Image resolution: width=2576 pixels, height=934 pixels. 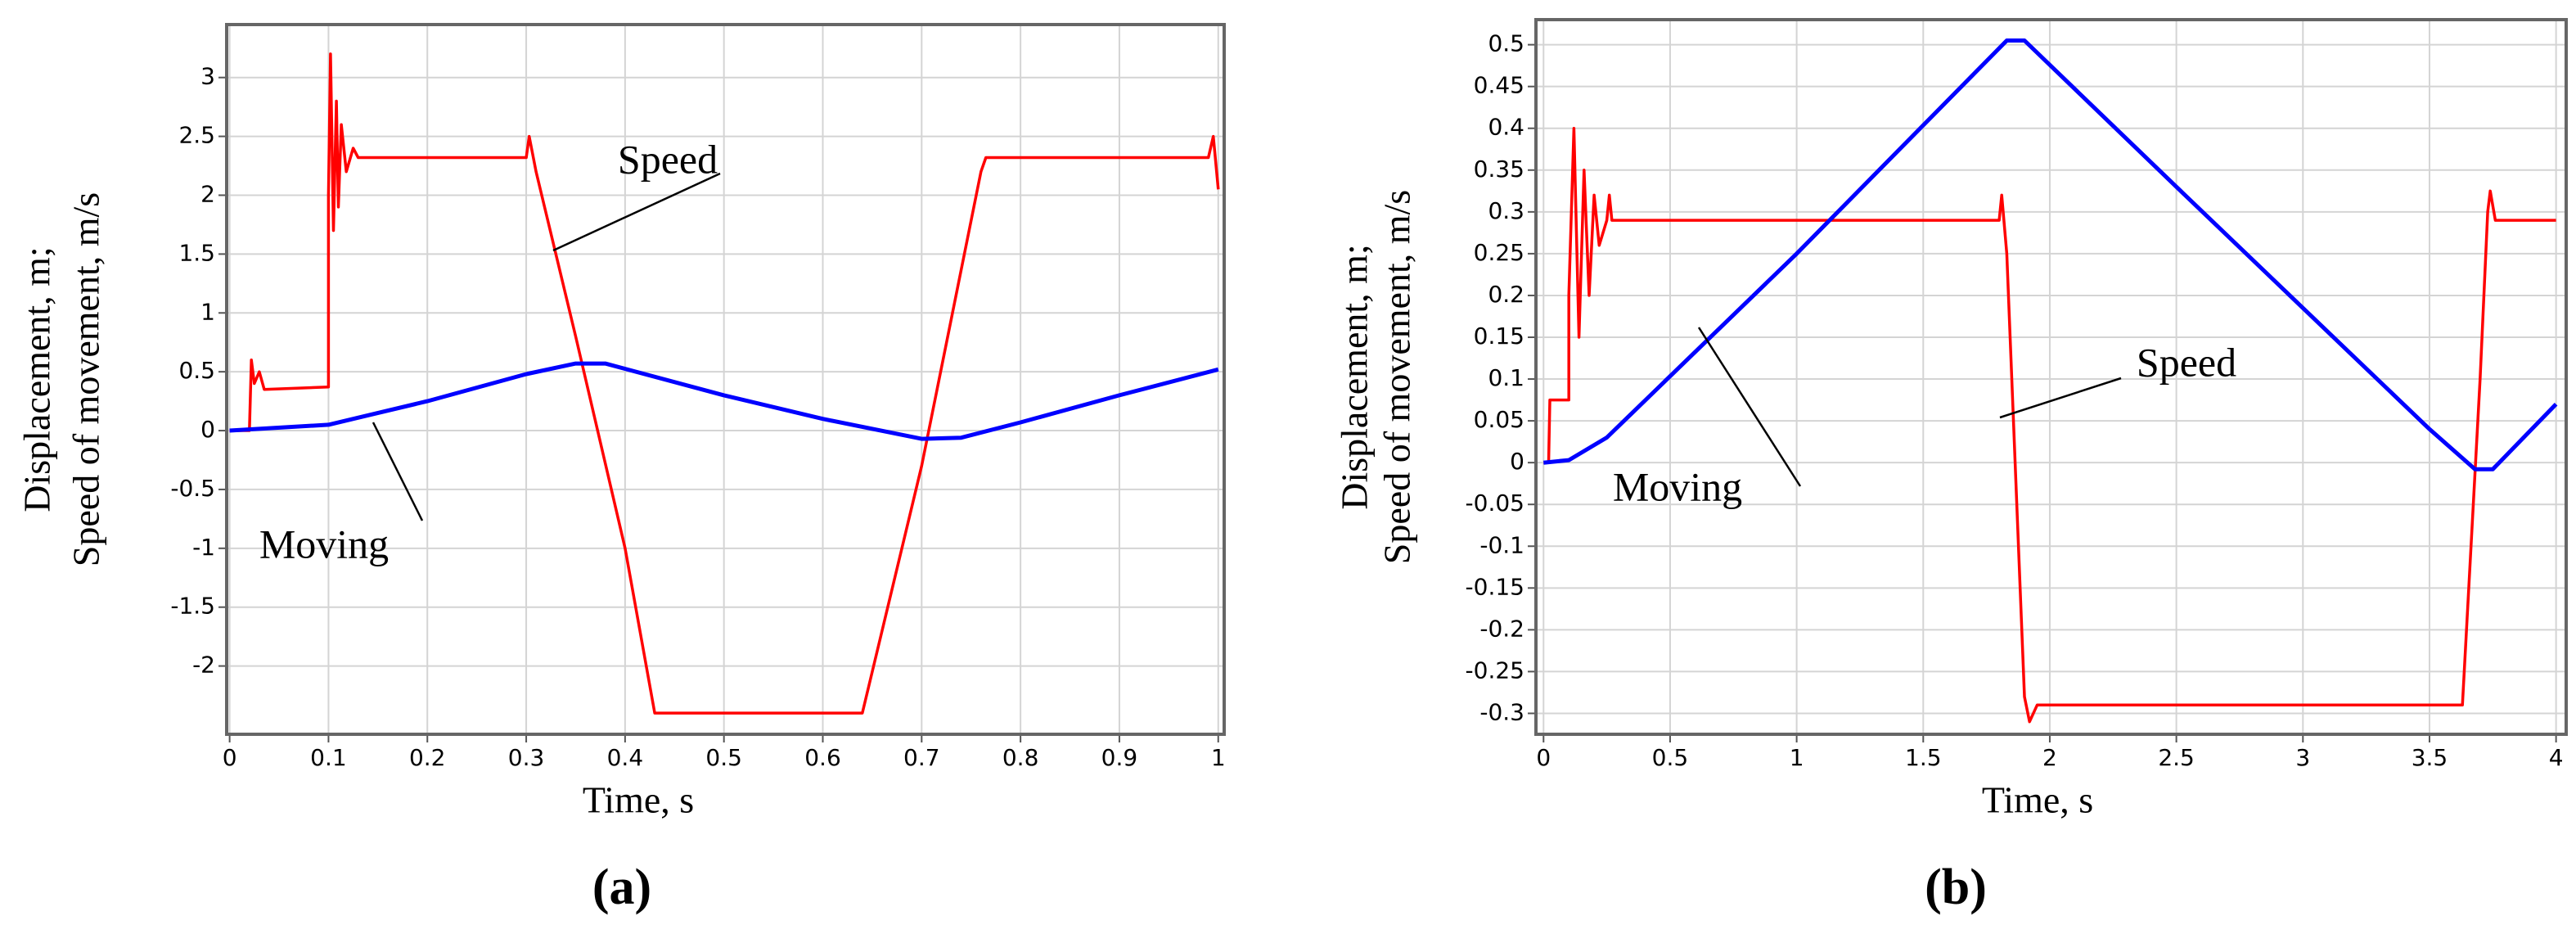 What do you see at coordinates (427, 757) in the screenshot?
I see `x-tick-label: 0.2` at bounding box center [427, 757].